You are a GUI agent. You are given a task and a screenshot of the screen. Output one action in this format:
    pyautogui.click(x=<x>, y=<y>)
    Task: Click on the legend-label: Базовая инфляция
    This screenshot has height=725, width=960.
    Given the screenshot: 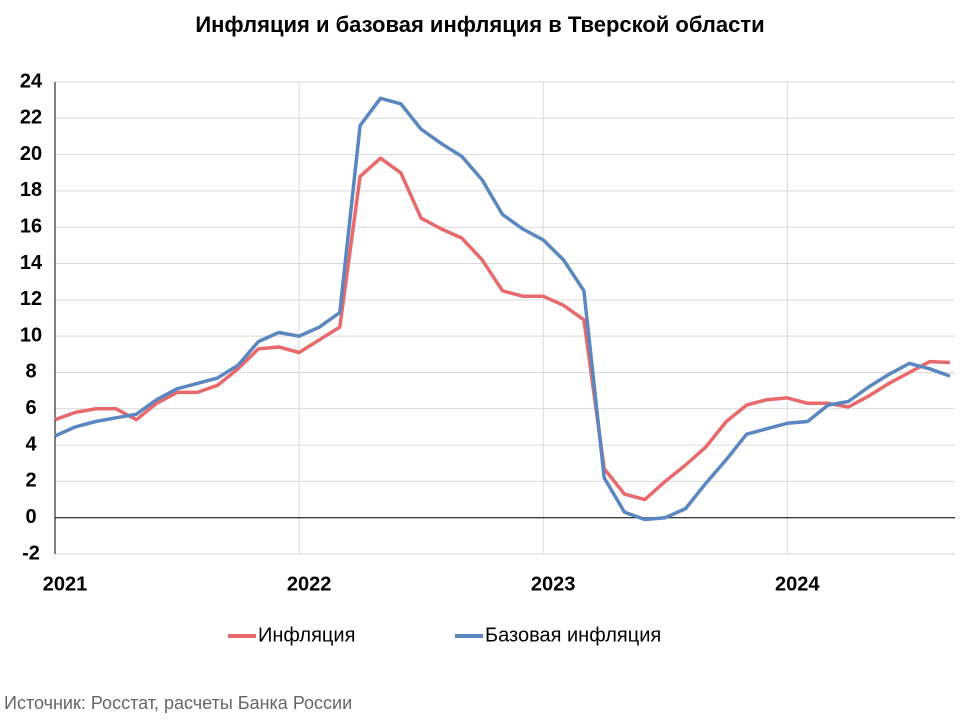 What is the action you would take?
    pyautogui.click(x=573, y=635)
    